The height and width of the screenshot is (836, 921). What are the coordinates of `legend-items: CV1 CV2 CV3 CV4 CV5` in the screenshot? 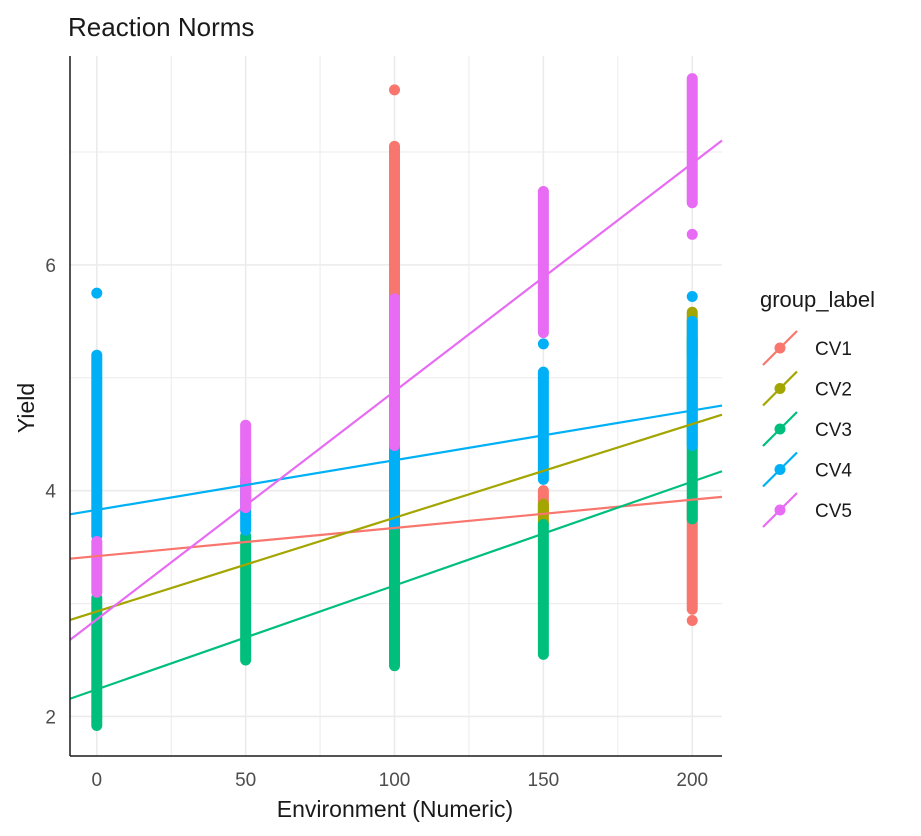 It's located at (807, 429).